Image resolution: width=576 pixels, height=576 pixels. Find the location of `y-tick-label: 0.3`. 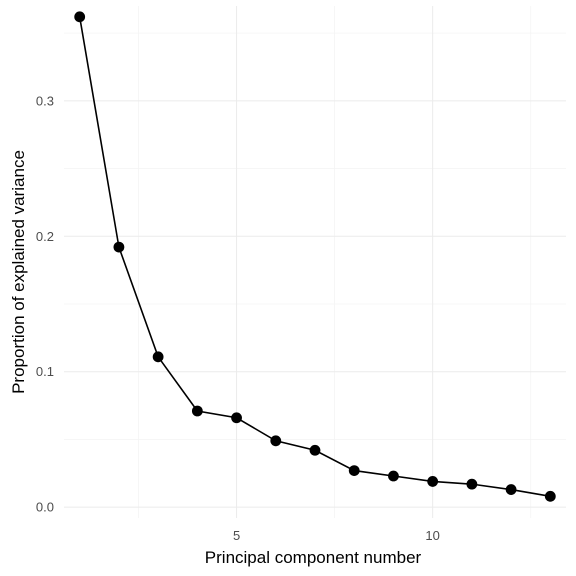

y-tick-label: 0.3 is located at coordinates (45, 100).